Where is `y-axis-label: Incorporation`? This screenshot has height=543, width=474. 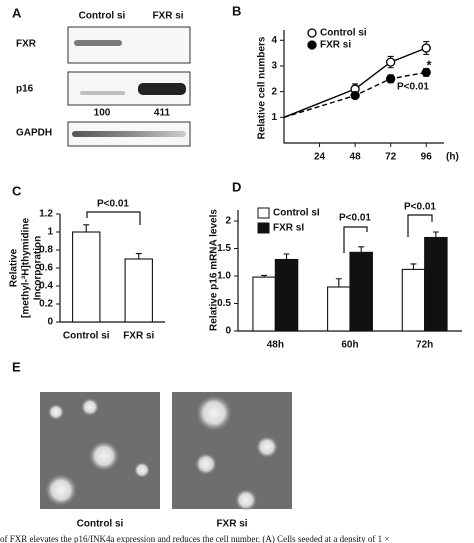 y-axis-label: Incorporation is located at coordinates (38, 268).